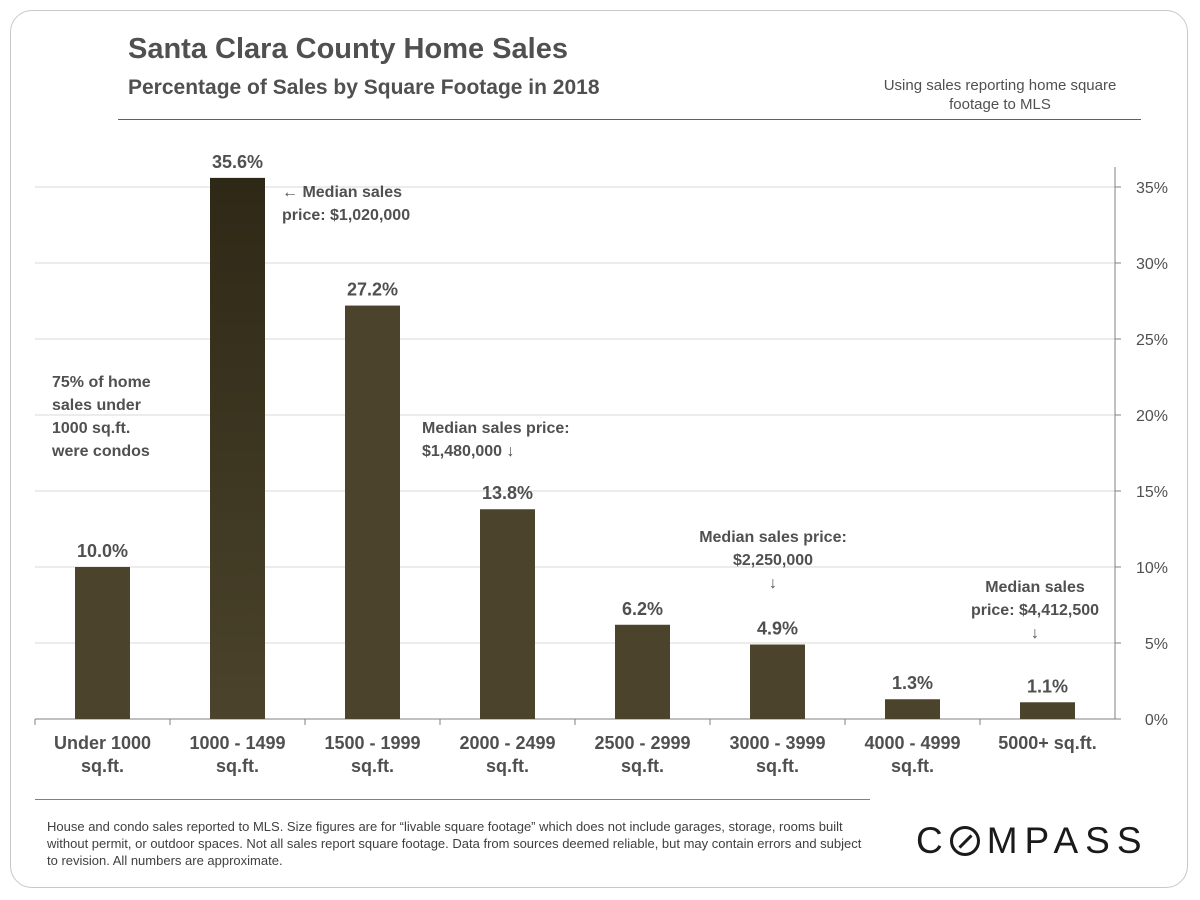 The image size is (1200, 900). I want to click on annotation-line: price: $1,020,000, so click(346, 215).